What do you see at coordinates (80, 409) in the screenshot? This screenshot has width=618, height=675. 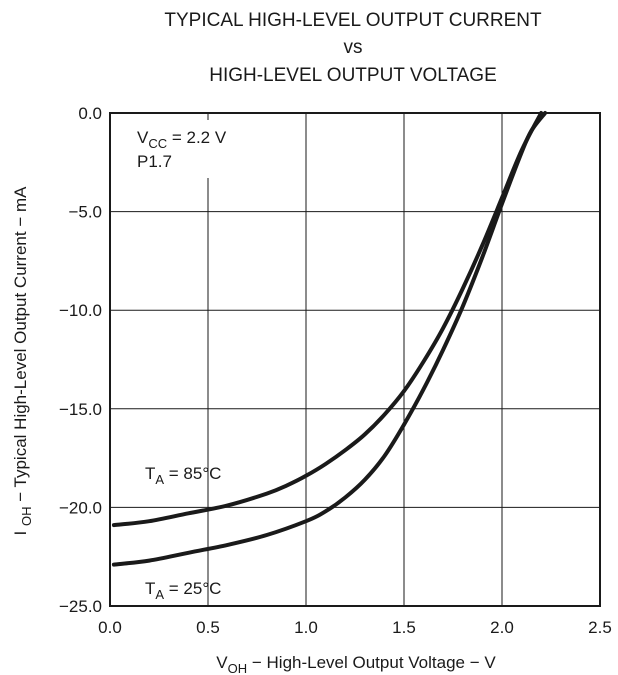 I see `y-tick-label: −15.0` at bounding box center [80, 409].